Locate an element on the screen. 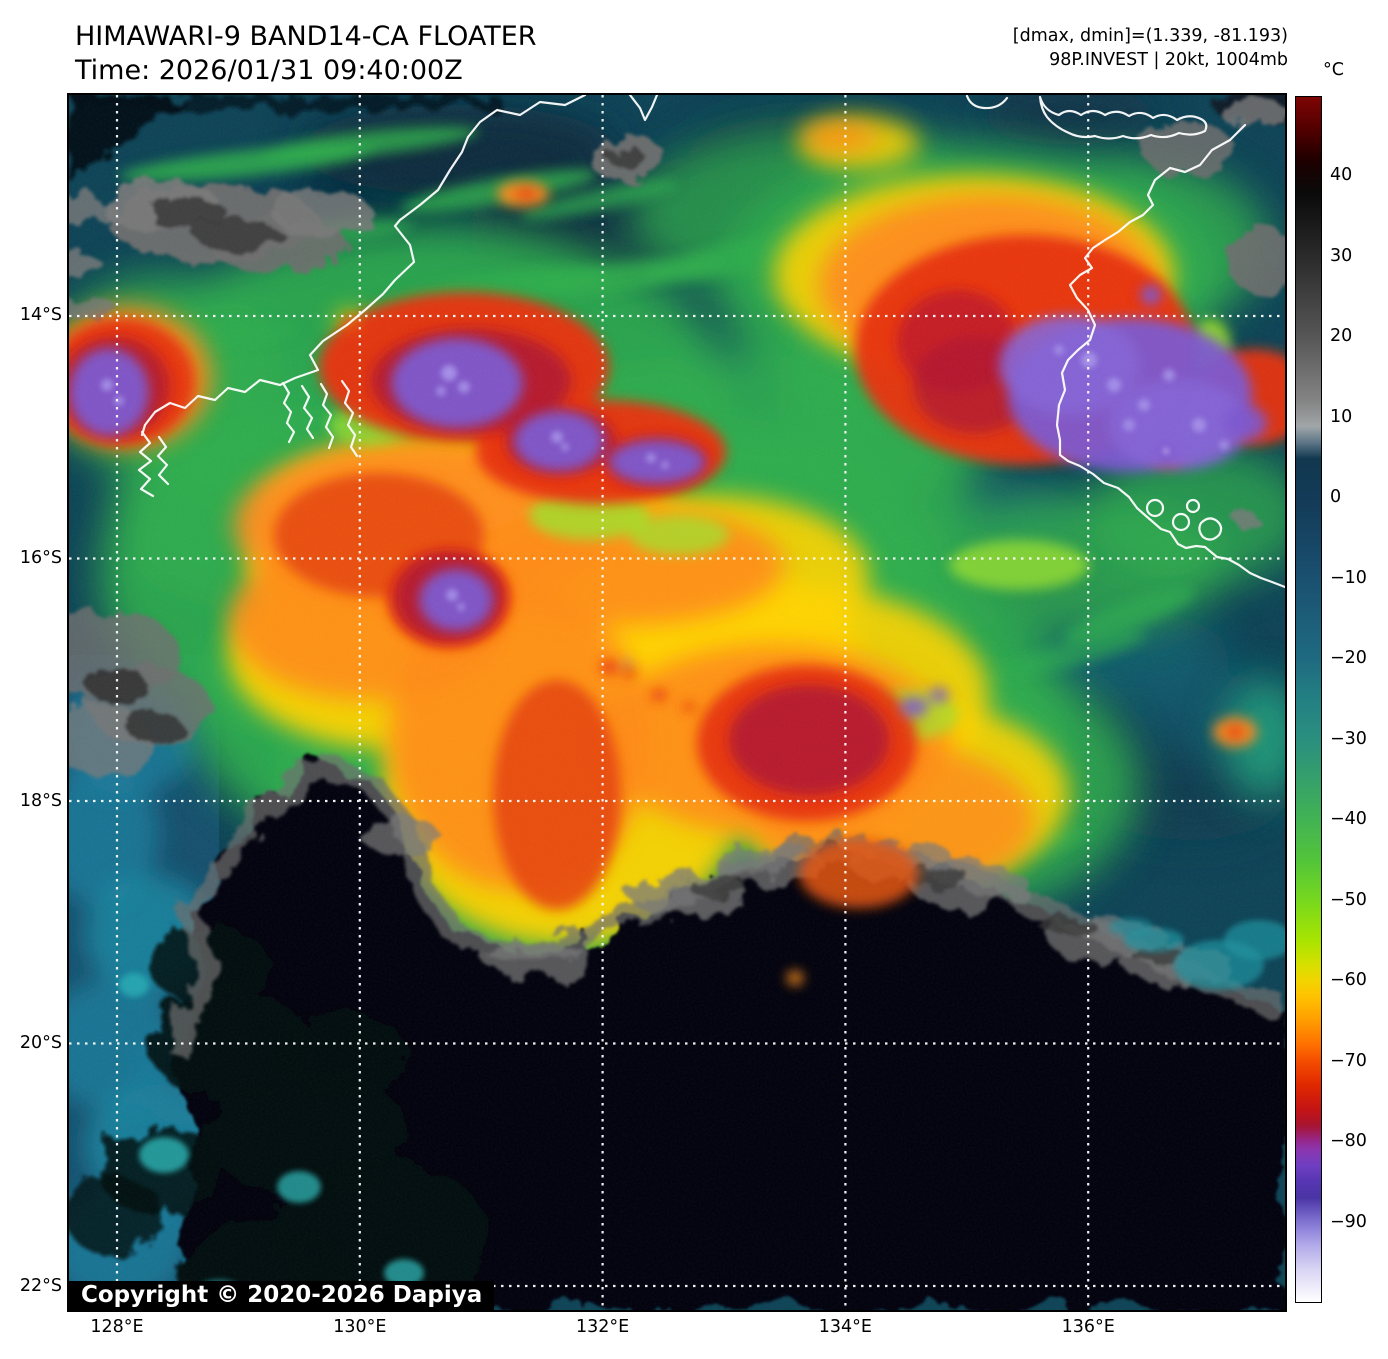 The width and height of the screenshot is (1388, 1359). colorbar-tick-label: −40 is located at coordinates (1348, 819).